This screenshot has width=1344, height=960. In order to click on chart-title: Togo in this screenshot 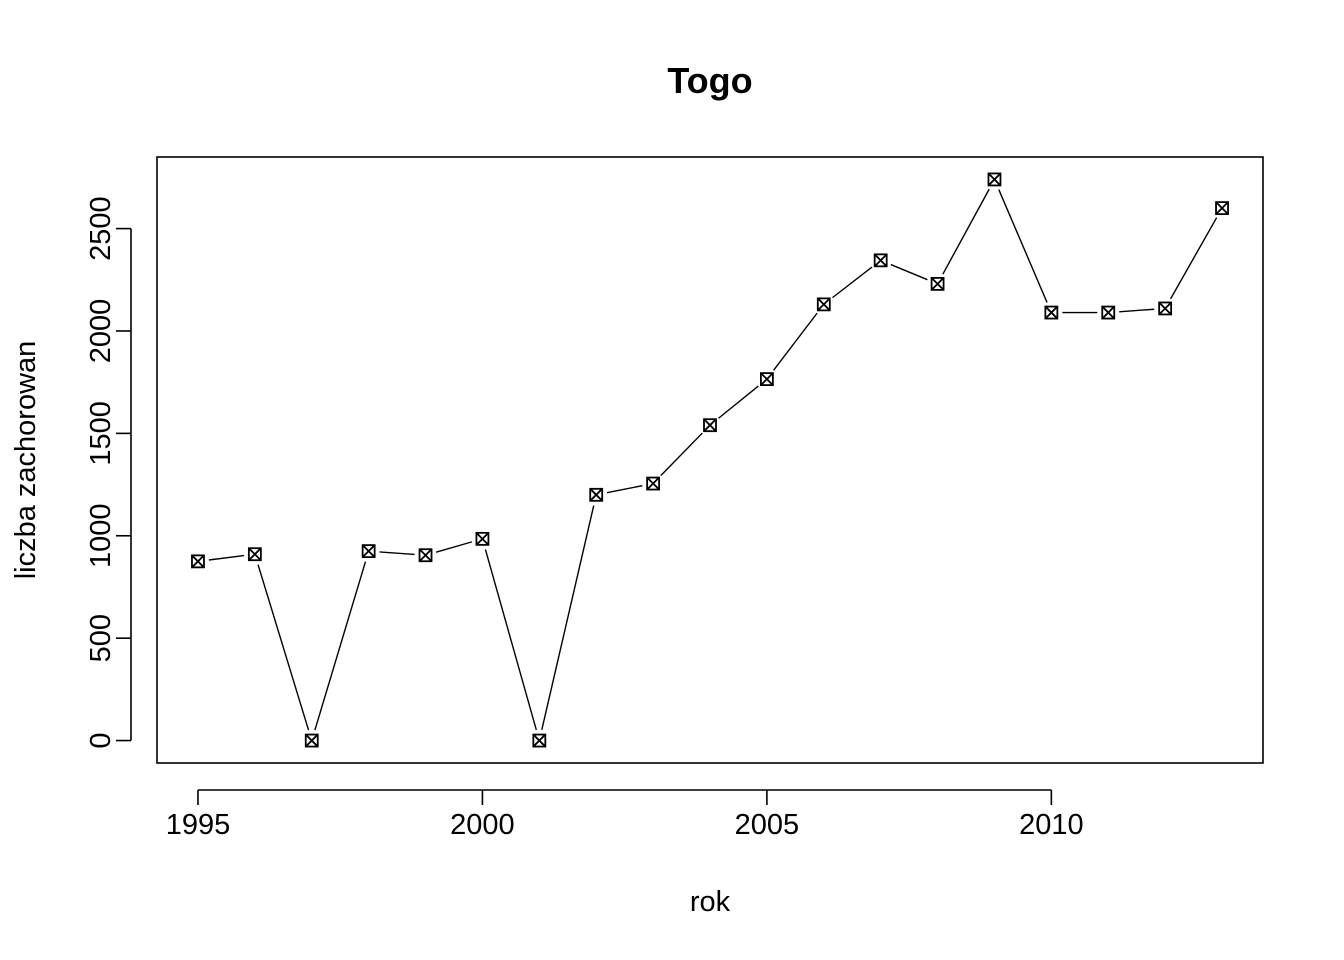, I will do `click(709, 80)`.